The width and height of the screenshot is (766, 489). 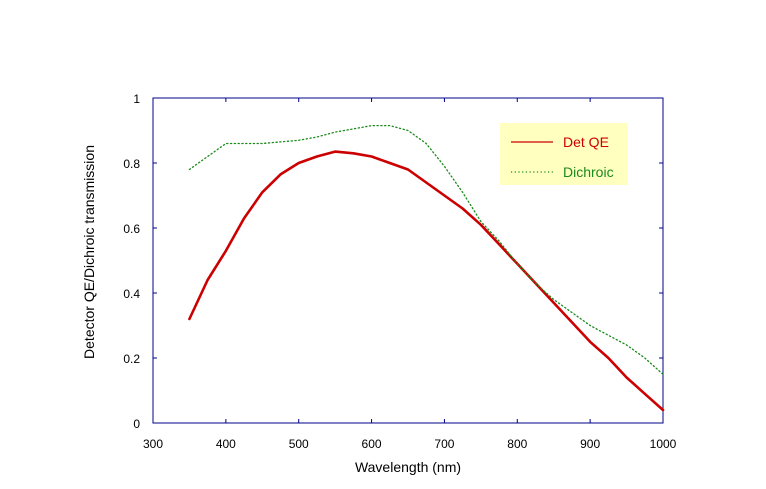 What do you see at coordinates (444, 444) in the screenshot?
I see `x-tick-label: 700` at bounding box center [444, 444].